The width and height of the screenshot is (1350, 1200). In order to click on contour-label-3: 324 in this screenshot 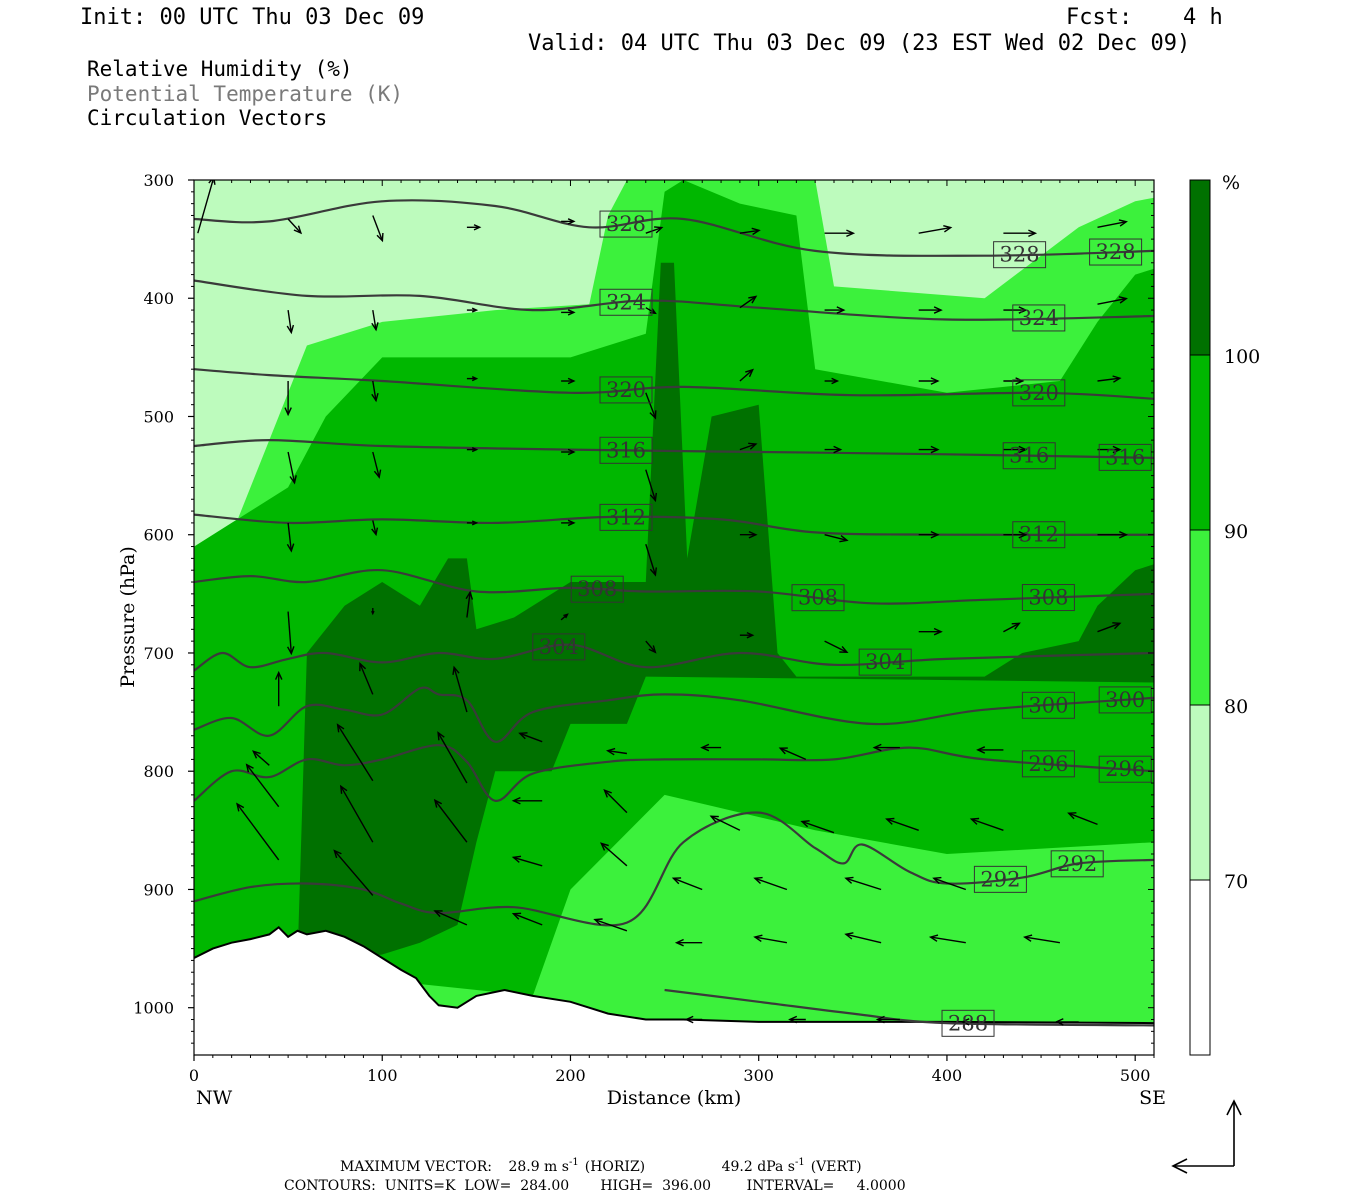, I will do `click(626, 302)`.